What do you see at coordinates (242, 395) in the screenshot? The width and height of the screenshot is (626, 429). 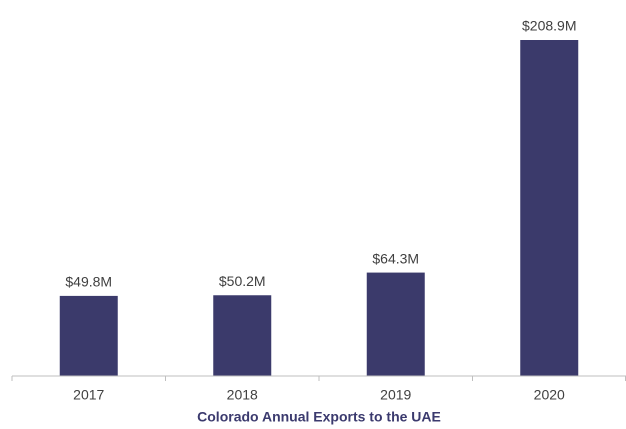 I see `x-tick-label: 2018` at bounding box center [242, 395].